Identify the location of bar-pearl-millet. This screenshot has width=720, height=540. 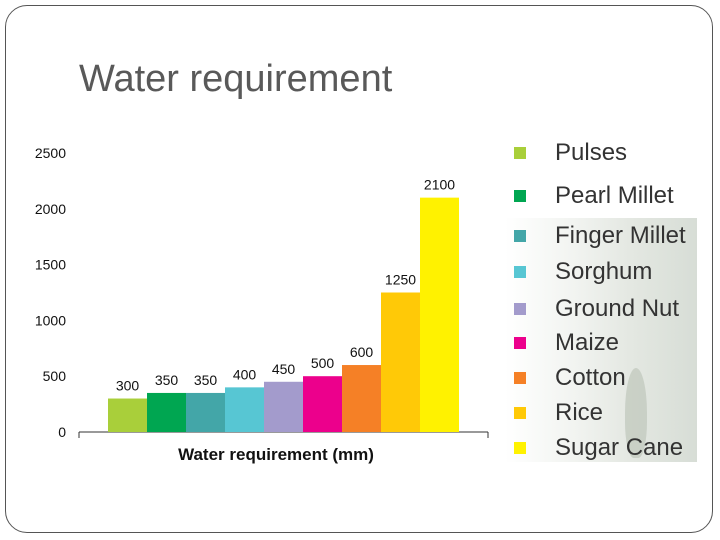
(166, 412).